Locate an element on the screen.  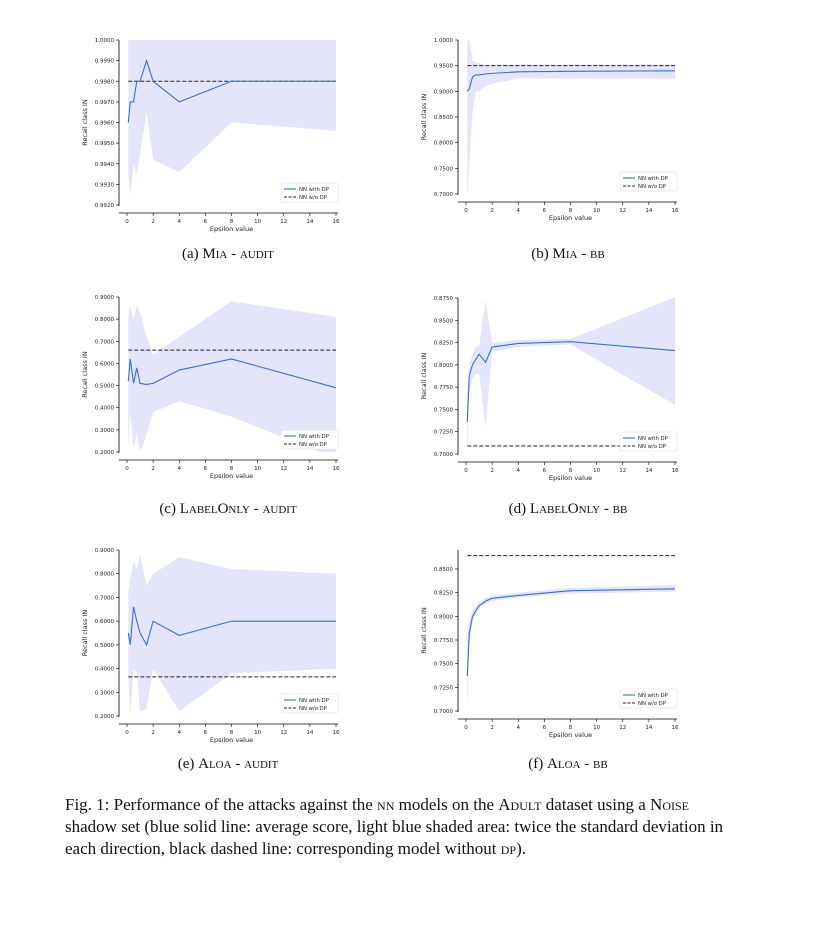
y-tick-label: 0.7750 is located at coordinates (444, 388).